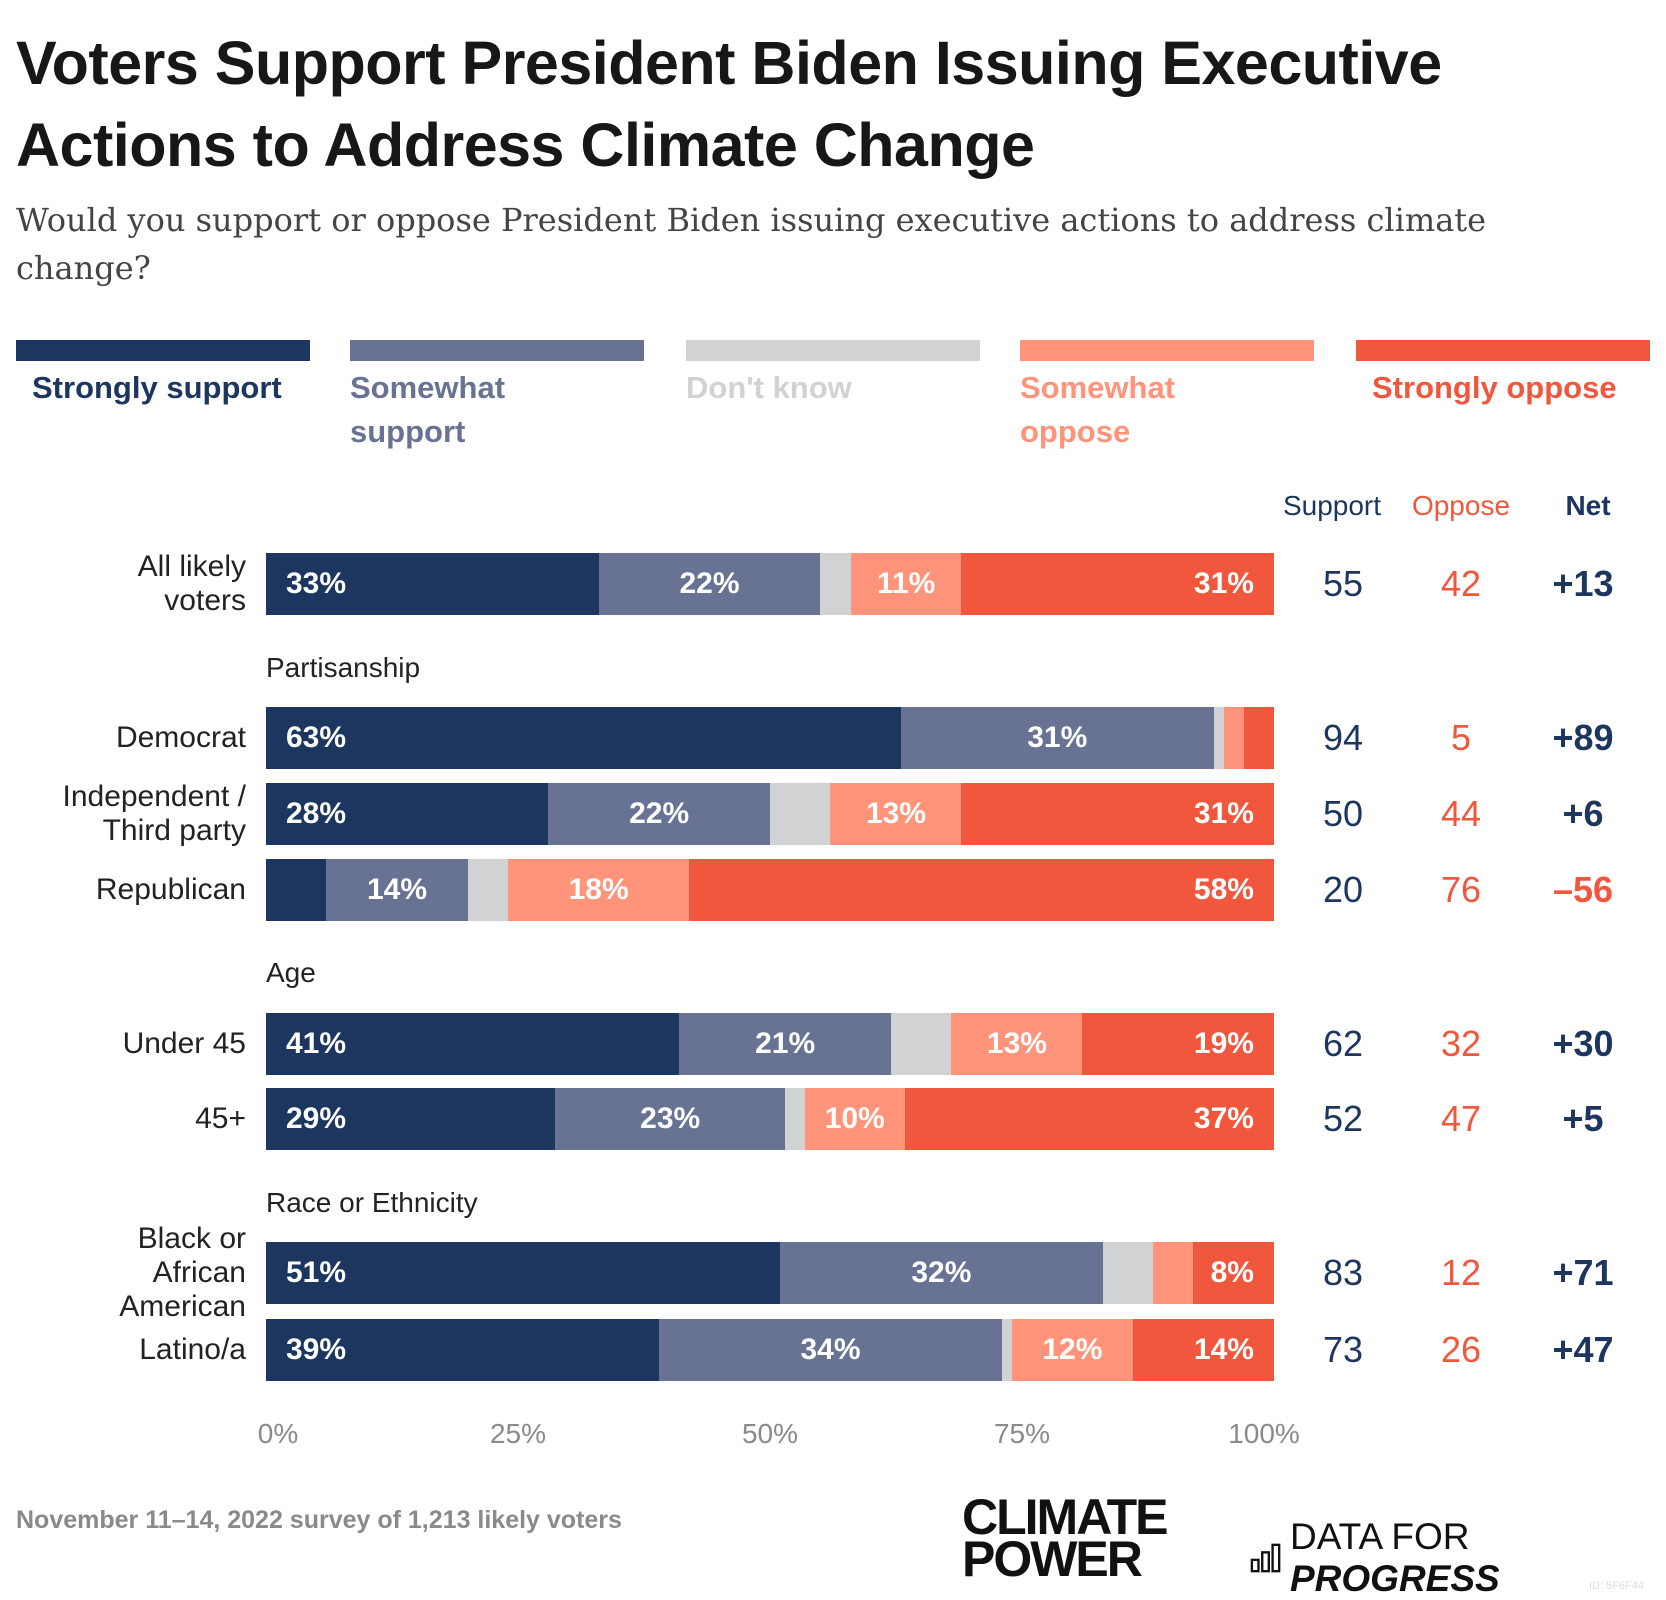 The height and width of the screenshot is (1600, 1666). Describe the element at coordinates (316, 1118) in the screenshot. I see `data-label: 29%` at that location.